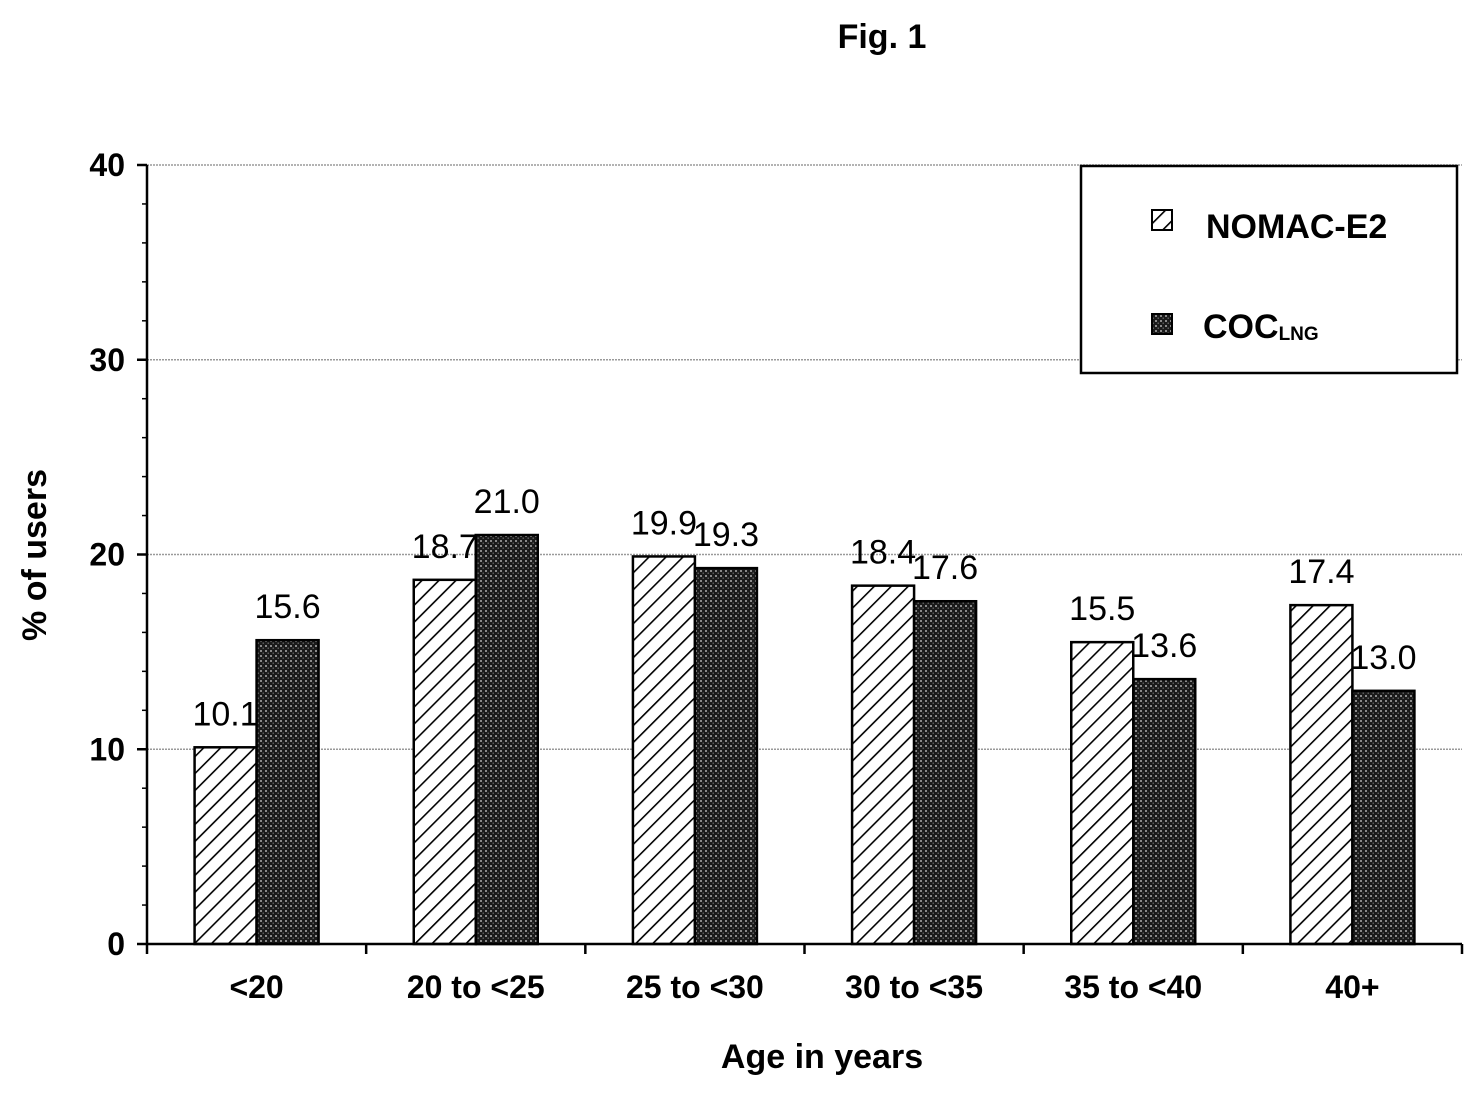 The width and height of the screenshot is (1482, 1106). What do you see at coordinates (1383, 658) in the screenshot?
I see `data-label-coc-40: 13.0` at bounding box center [1383, 658].